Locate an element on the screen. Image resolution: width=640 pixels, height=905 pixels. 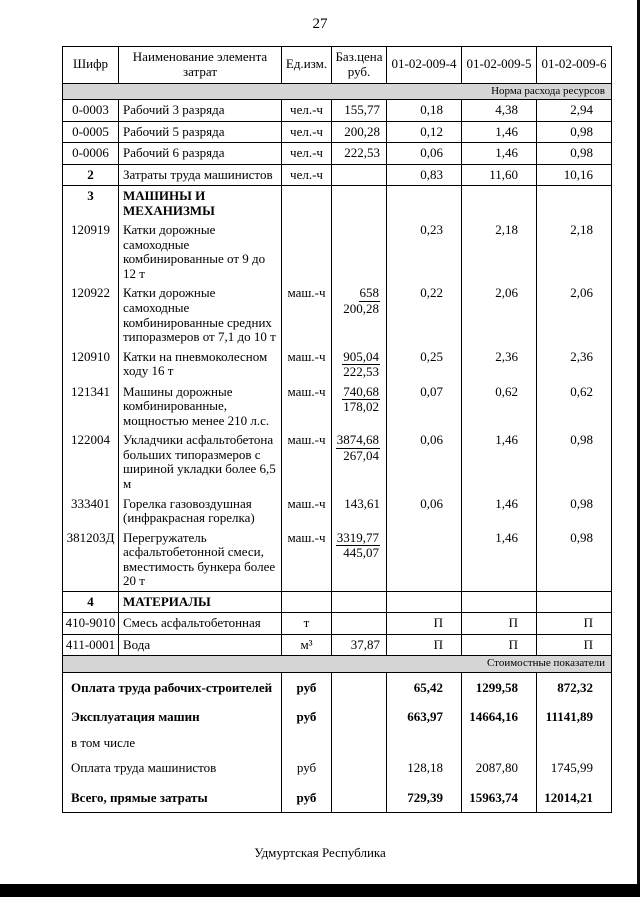
base-price-numerator: 658 is located at coordinates (369, 293).